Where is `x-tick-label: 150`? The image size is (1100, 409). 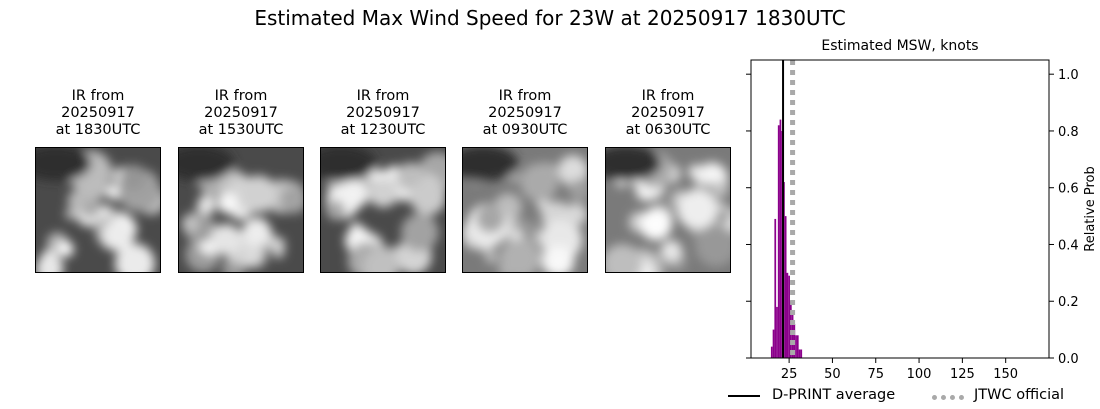 x-tick-label: 150 is located at coordinates (1005, 374).